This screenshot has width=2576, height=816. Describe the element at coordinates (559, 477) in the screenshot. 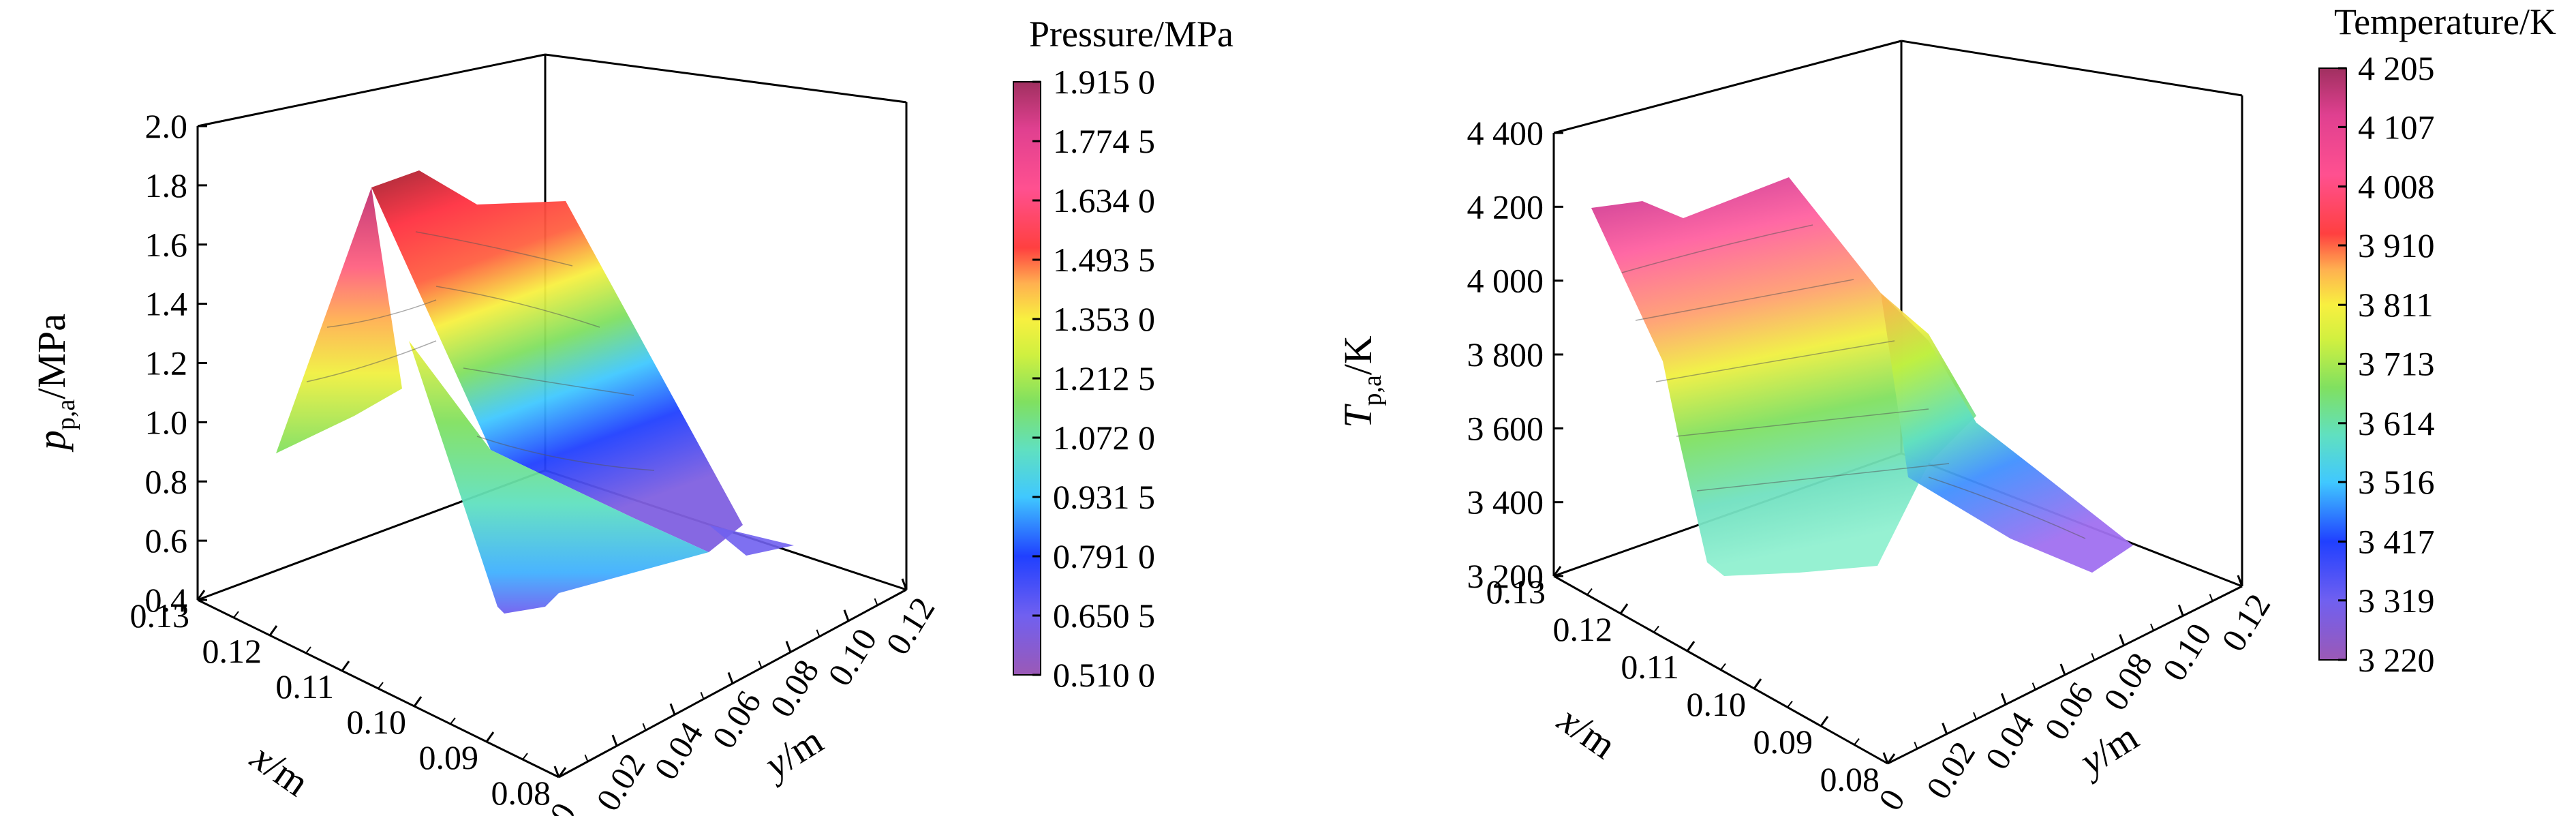

I see `pressure-surface-front-face` at that location.